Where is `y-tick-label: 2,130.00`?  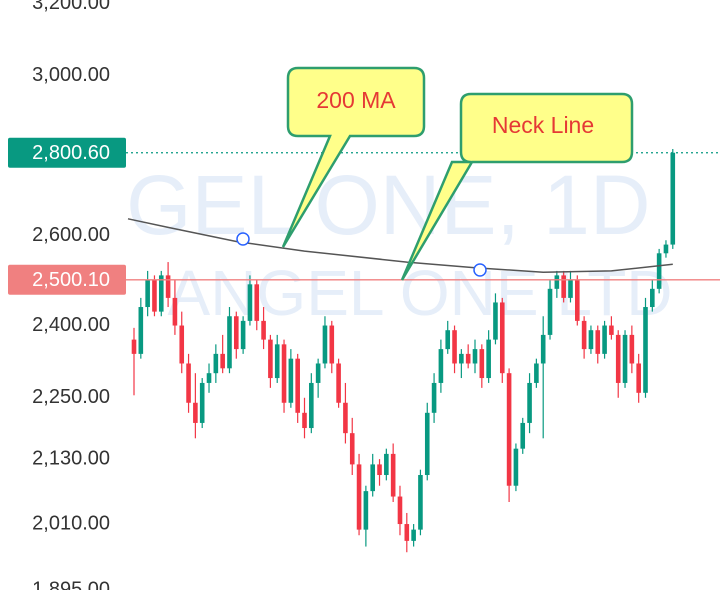
y-tick-label: 2,130.00 is located at coordinates (71, 458).